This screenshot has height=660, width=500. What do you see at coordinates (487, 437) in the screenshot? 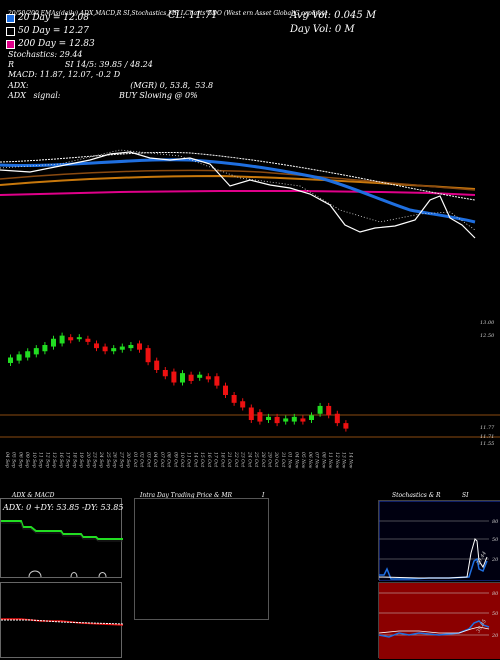
I see `price-axis-low2: 11.71` at bounding box center [487, 437].